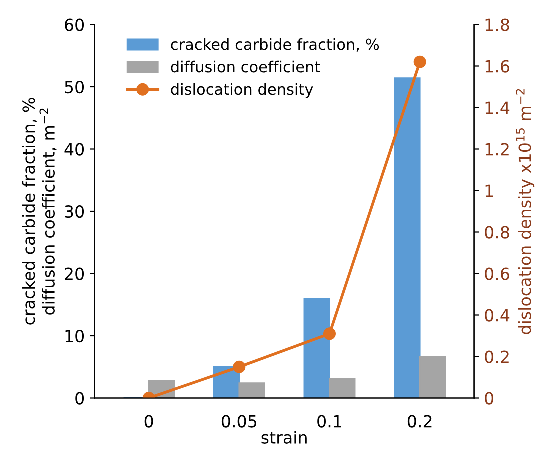  Describe the element at coordinates (498, 108) in the screenshot. I see `y2-tick-label: 1.4` at that location.